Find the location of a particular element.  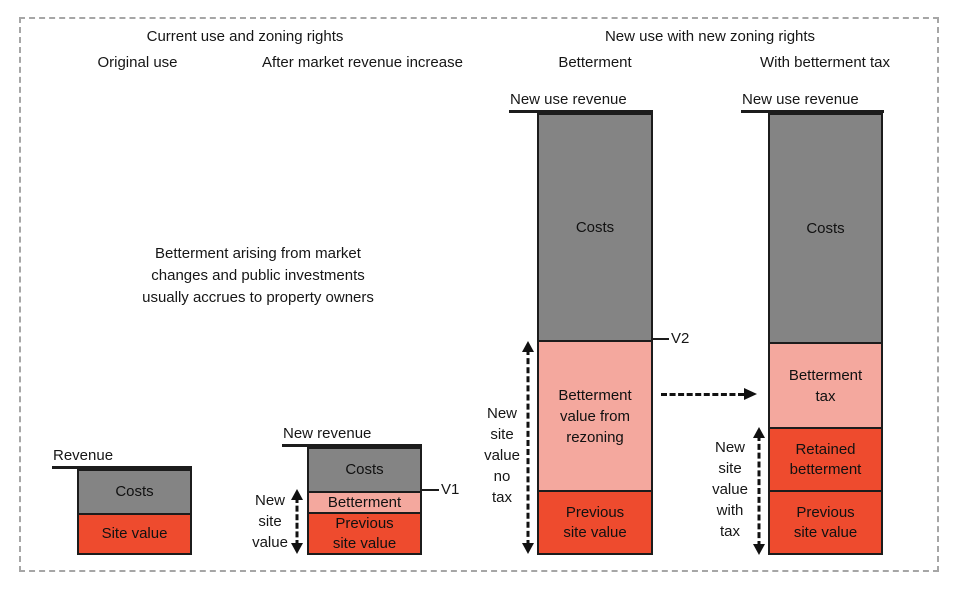

bar1: Costs Site value is located at coordinates (134, 512).